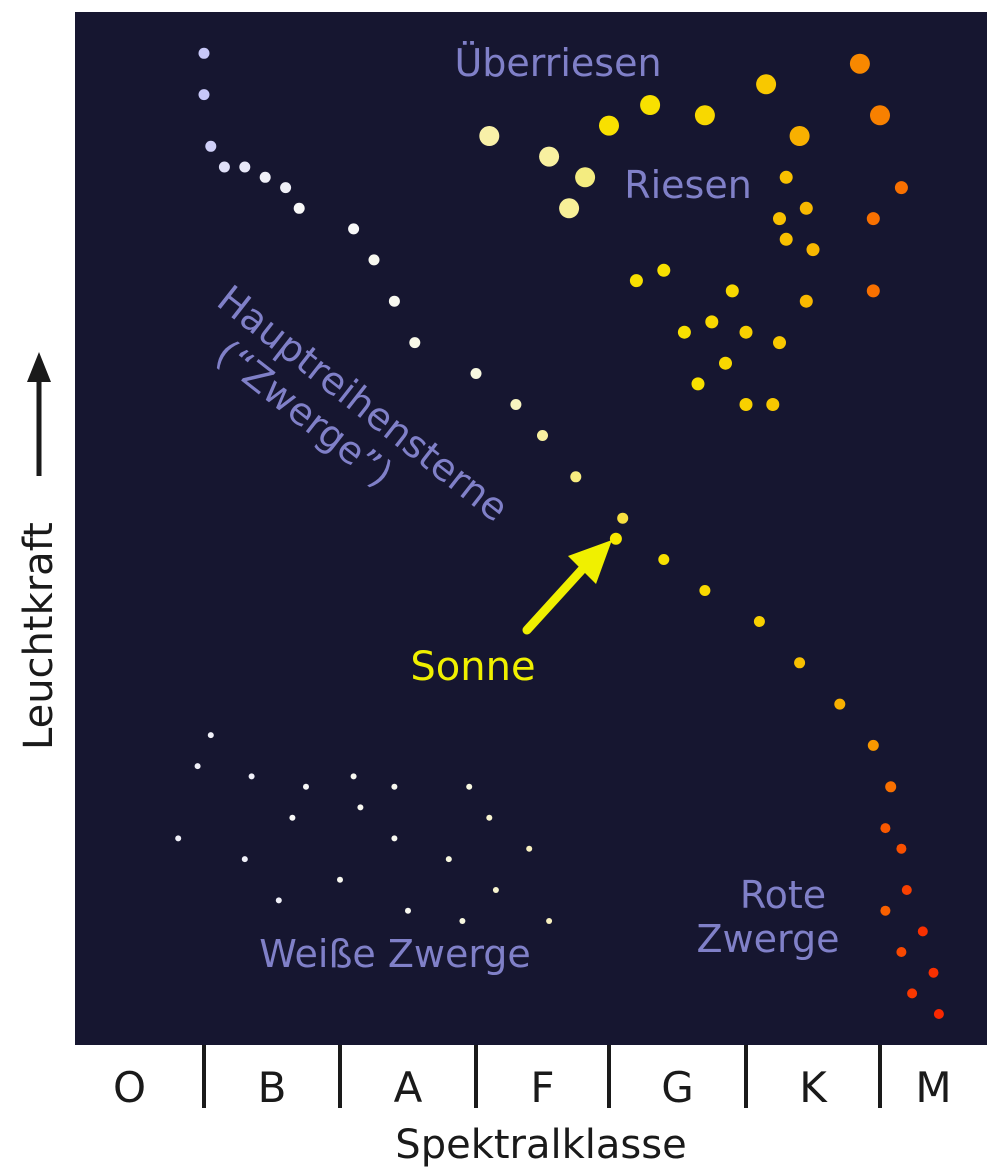 The image size is (987, 1171). I want to click on x-tick-label-m: M, so click(933, 1087).